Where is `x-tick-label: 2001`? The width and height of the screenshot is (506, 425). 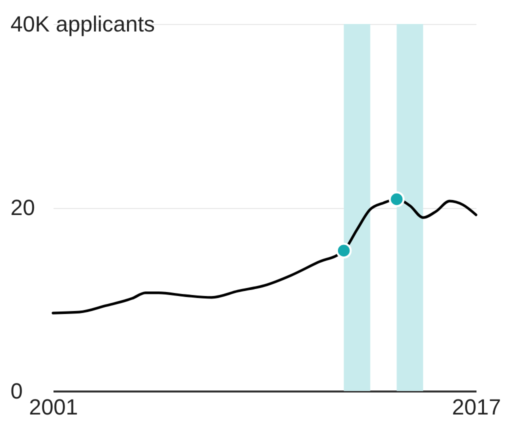
x-tick-label: 2001 is located at coordinates (53, 407).